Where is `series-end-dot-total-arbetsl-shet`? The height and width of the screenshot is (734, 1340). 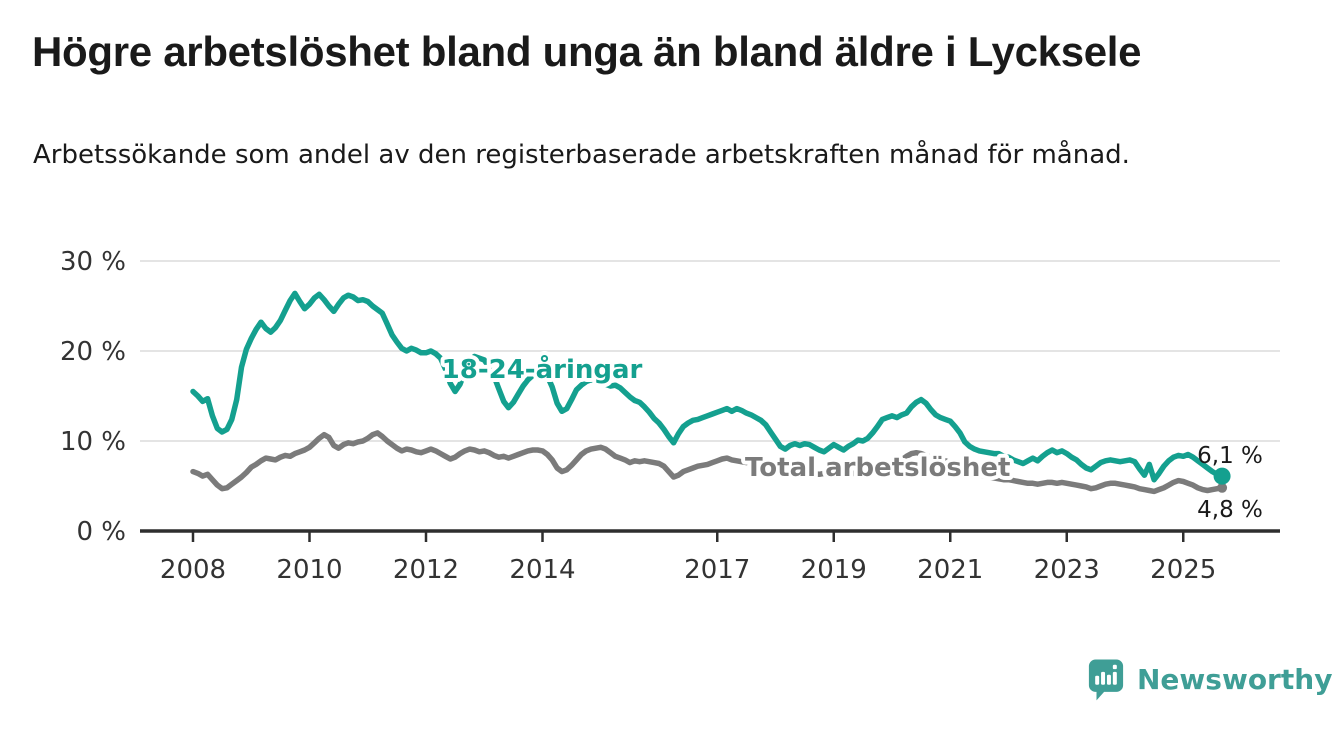
series-end-dot-total-arbetsl-shet is located at coordinates (1222, 487).